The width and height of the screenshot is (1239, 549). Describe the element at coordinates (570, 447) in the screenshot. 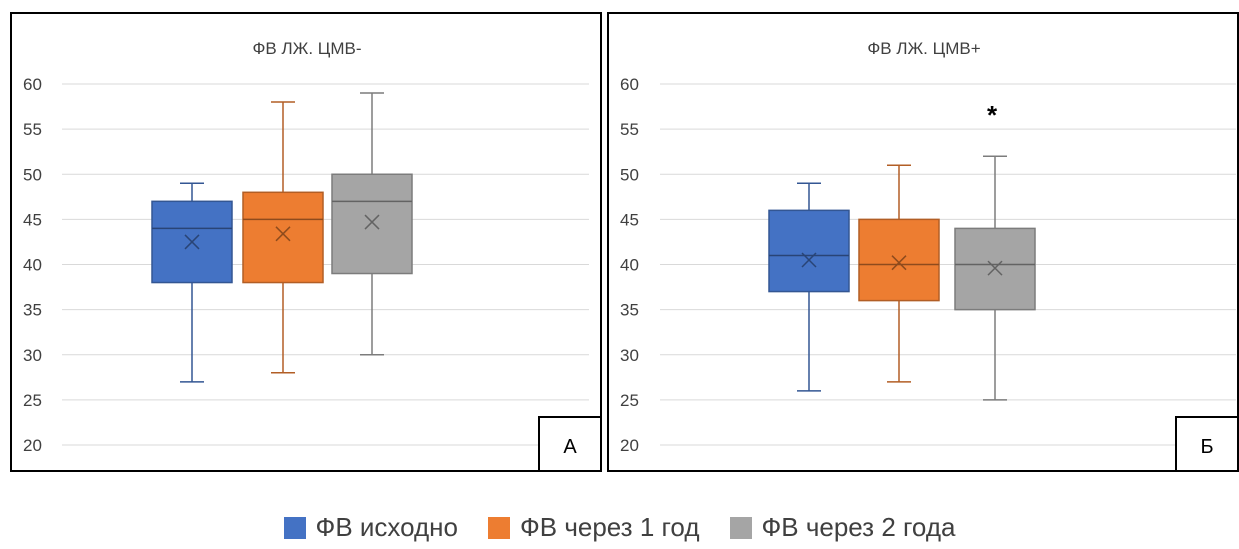

I see `panel-label: А` at that location.